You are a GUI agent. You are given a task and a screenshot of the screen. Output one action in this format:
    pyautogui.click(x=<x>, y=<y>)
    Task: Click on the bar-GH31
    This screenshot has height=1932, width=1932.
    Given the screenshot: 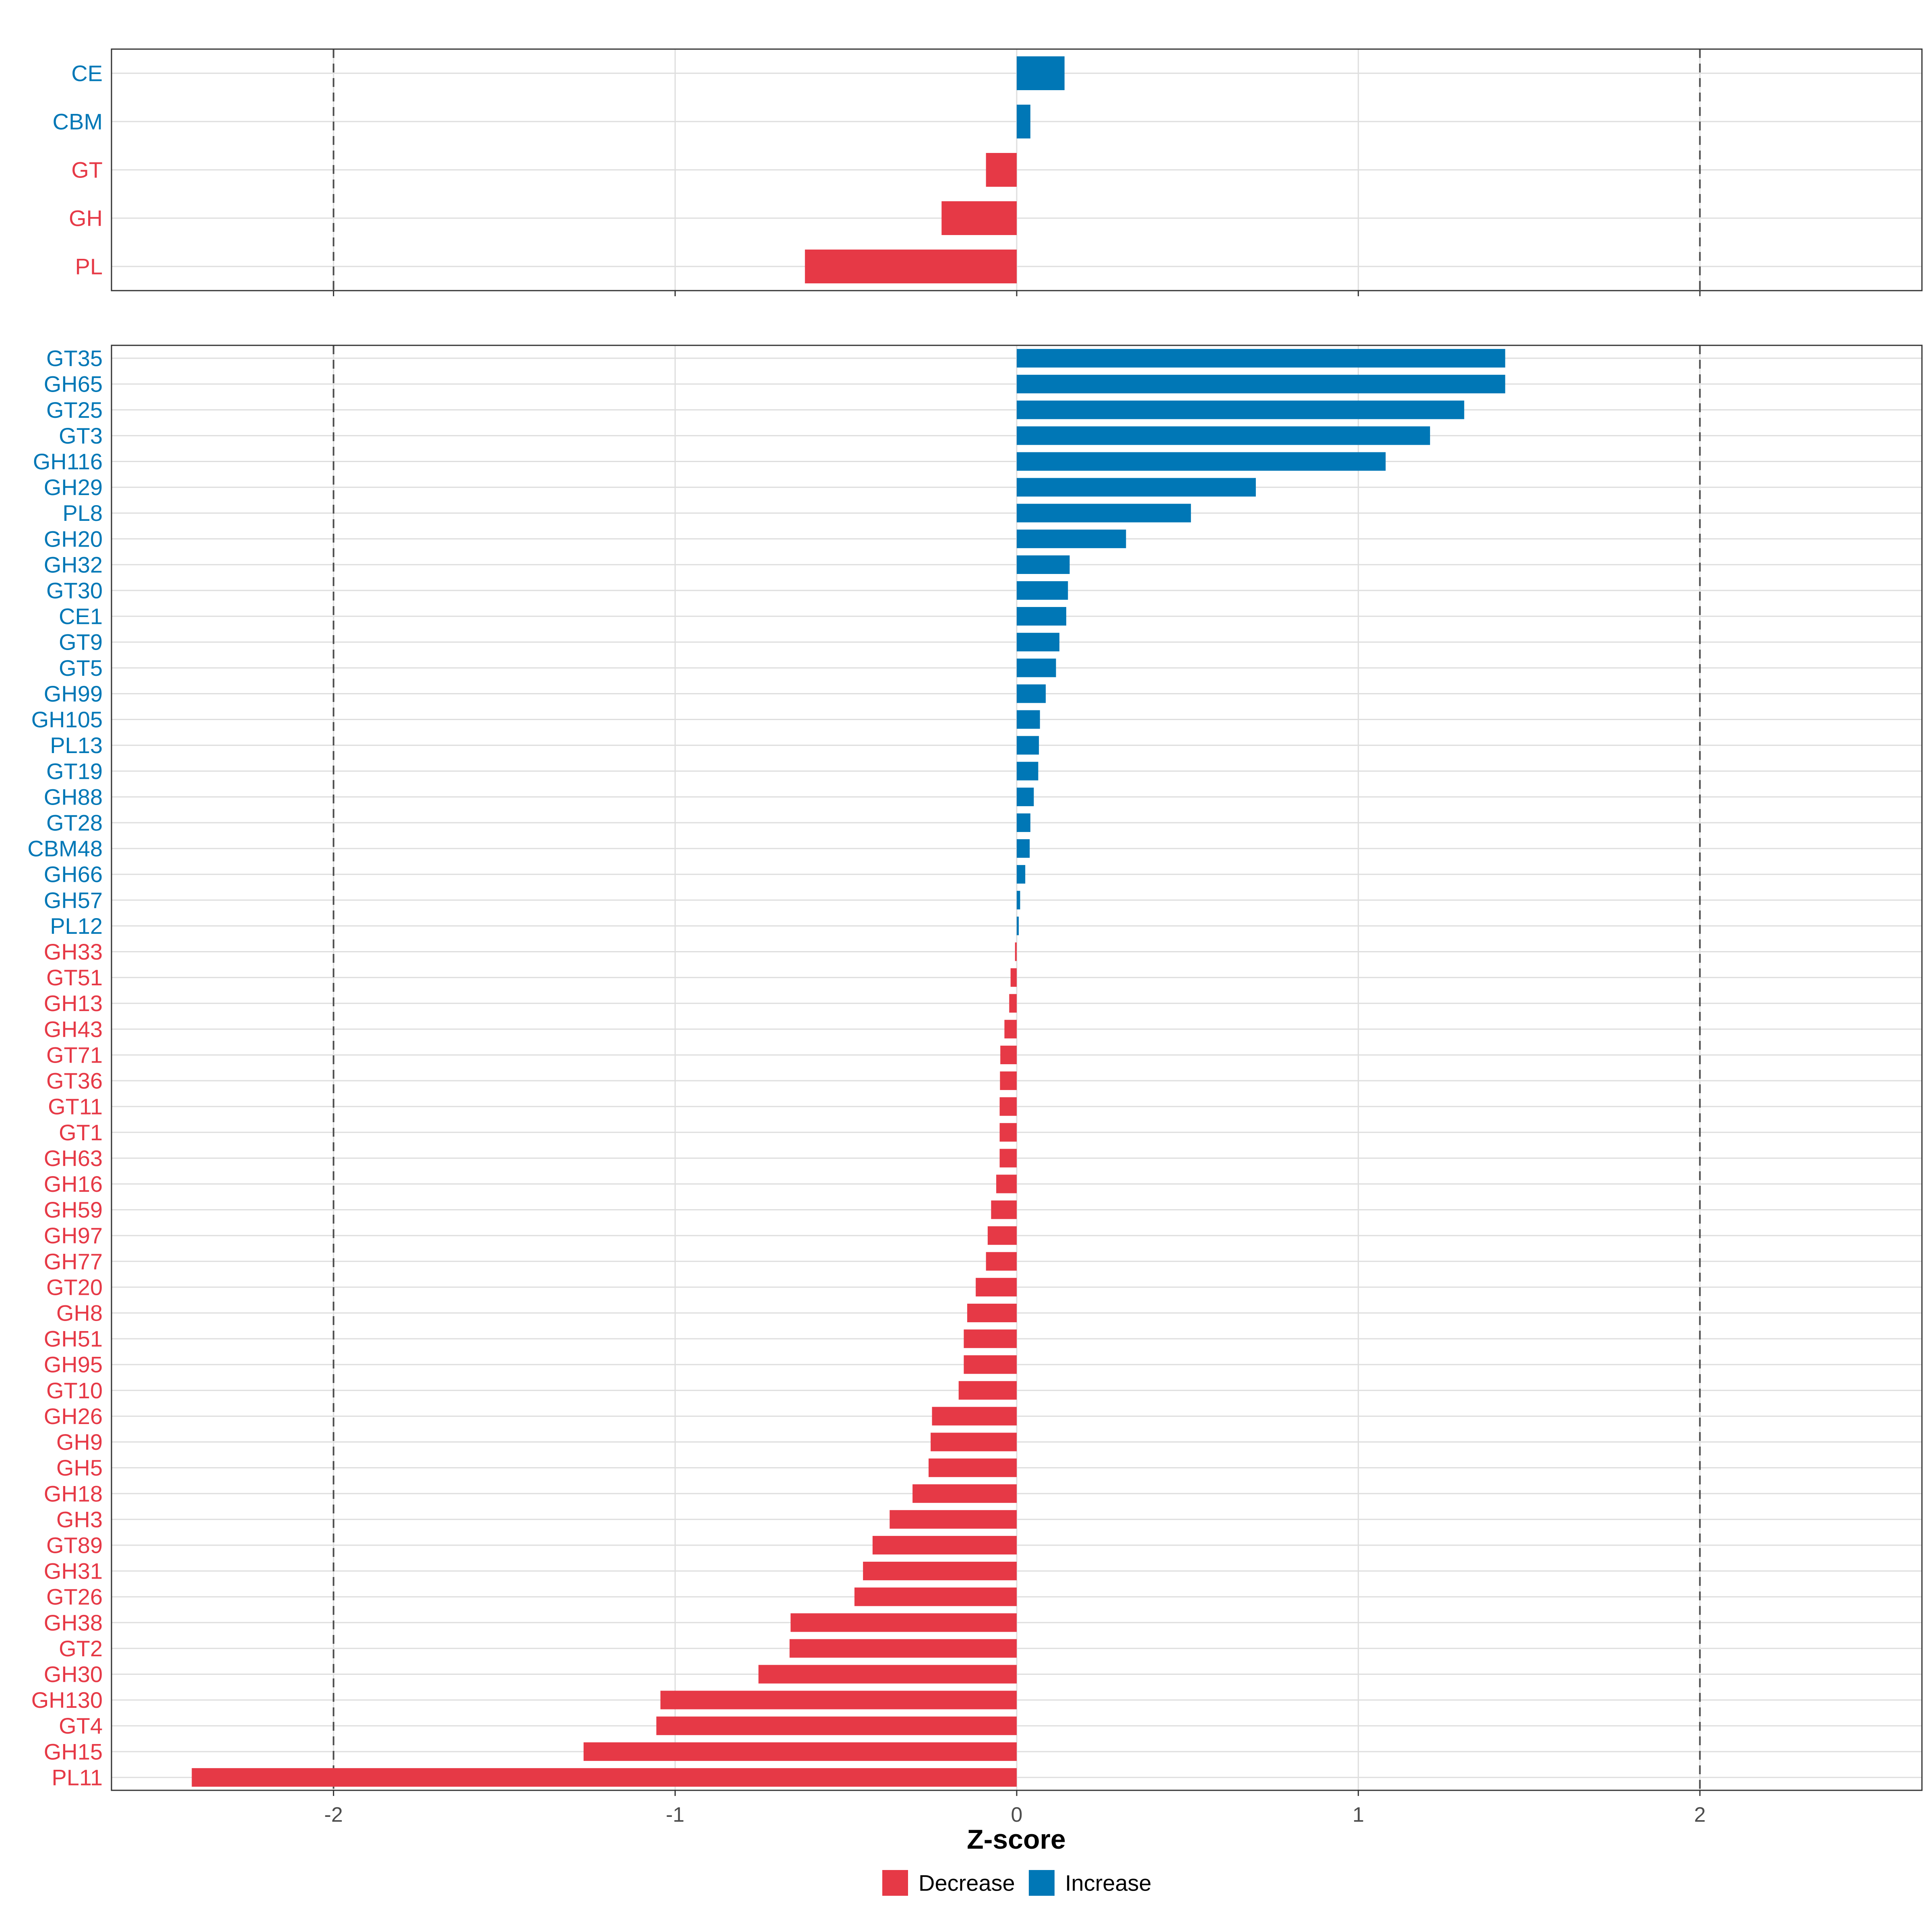 What is the action you would take?
    pyautogui.click(x=940, y=1571)
    